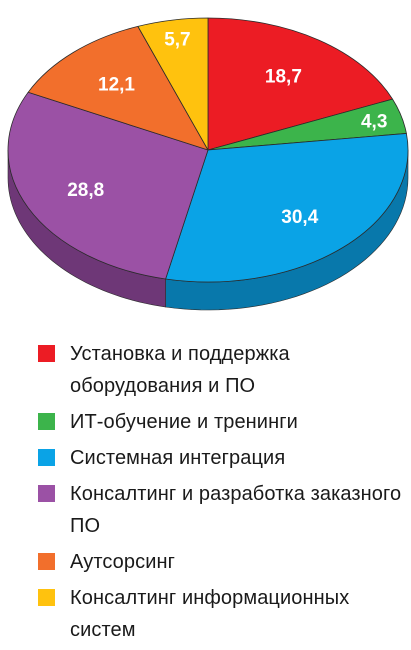 Image resolution: width=411 pixels, height=650 pixels. I want to click on legend-label: Консалтинг информационных систем, so click(210, 614).